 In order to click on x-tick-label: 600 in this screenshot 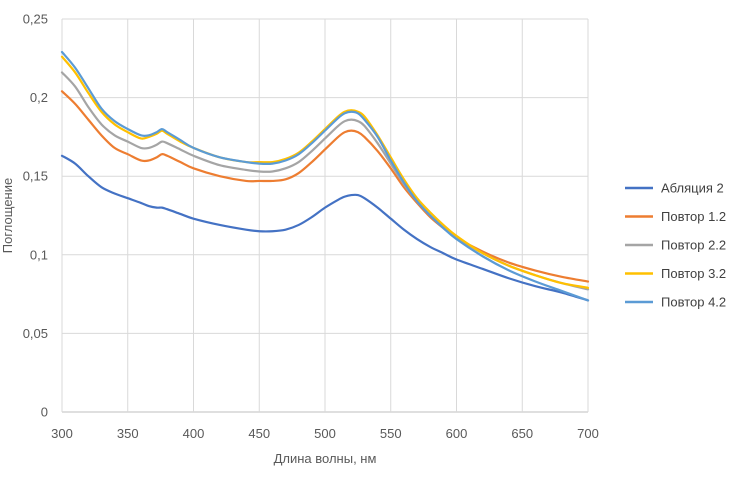, I will do `click(457, 433)`.